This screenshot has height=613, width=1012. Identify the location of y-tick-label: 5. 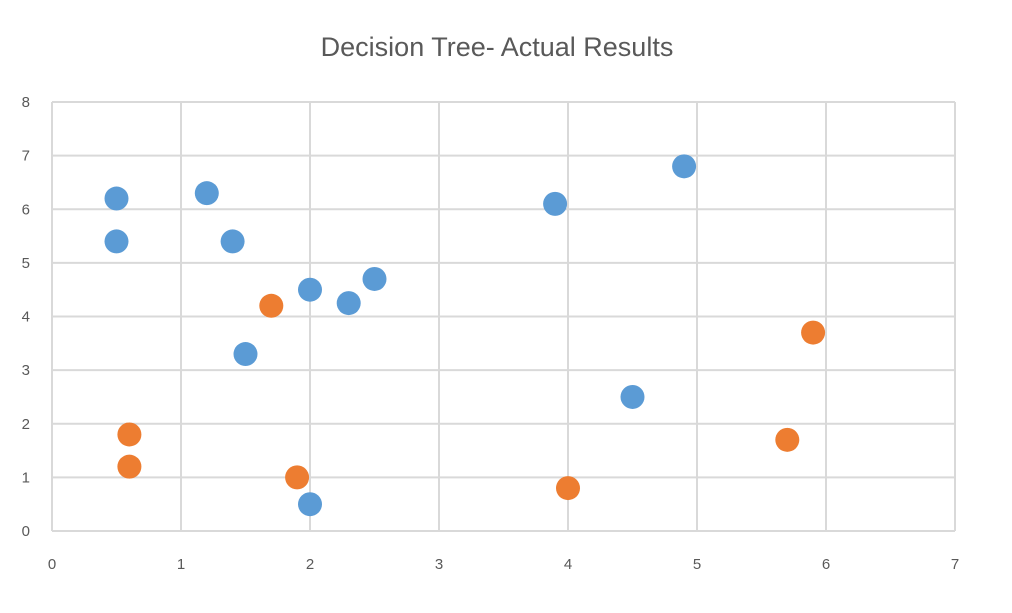
(26, 263).